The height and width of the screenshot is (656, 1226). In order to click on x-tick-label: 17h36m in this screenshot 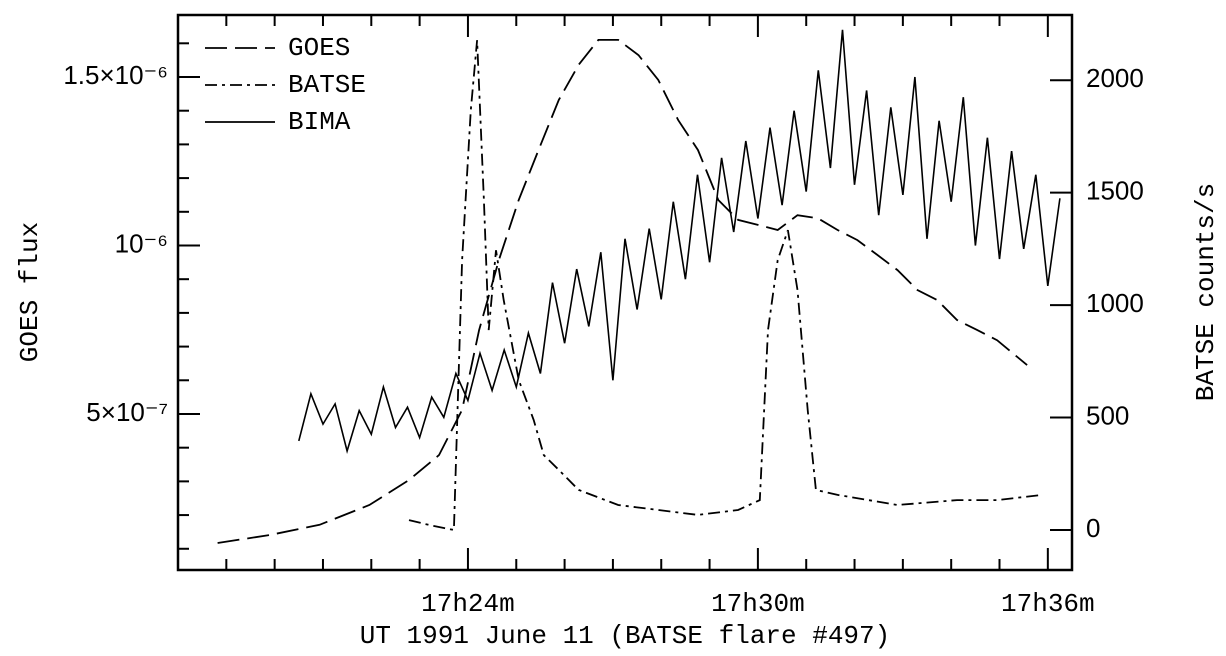, I will do `click(1048, 604)`.